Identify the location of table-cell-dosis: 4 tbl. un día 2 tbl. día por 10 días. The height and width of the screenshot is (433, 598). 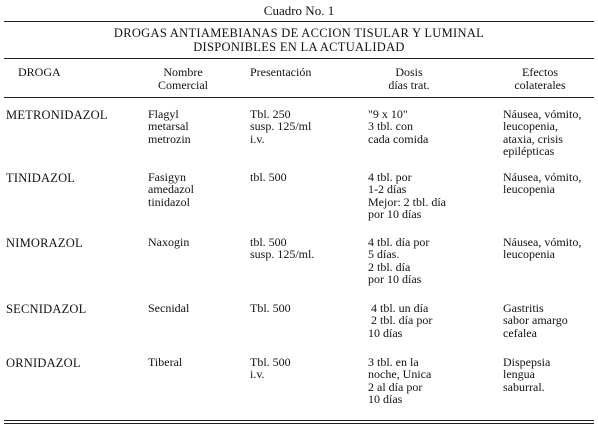
(400, 320).